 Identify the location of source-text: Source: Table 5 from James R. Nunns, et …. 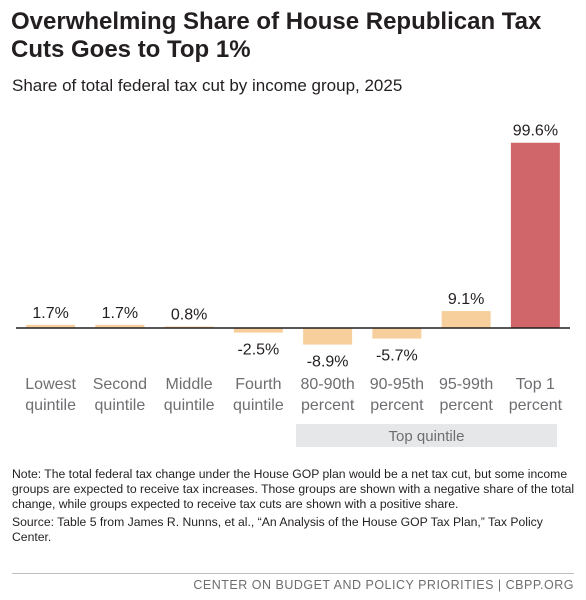
(277, 529).